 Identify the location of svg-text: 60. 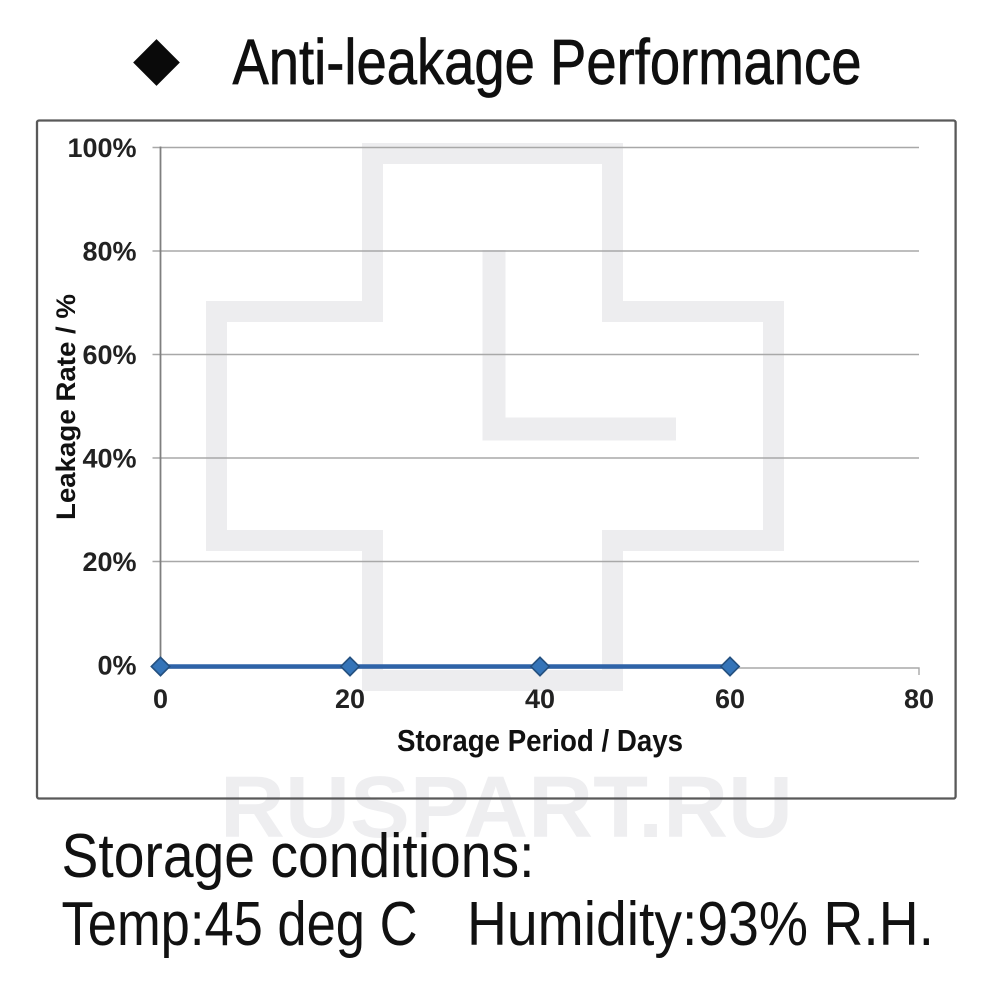
(730, 699).